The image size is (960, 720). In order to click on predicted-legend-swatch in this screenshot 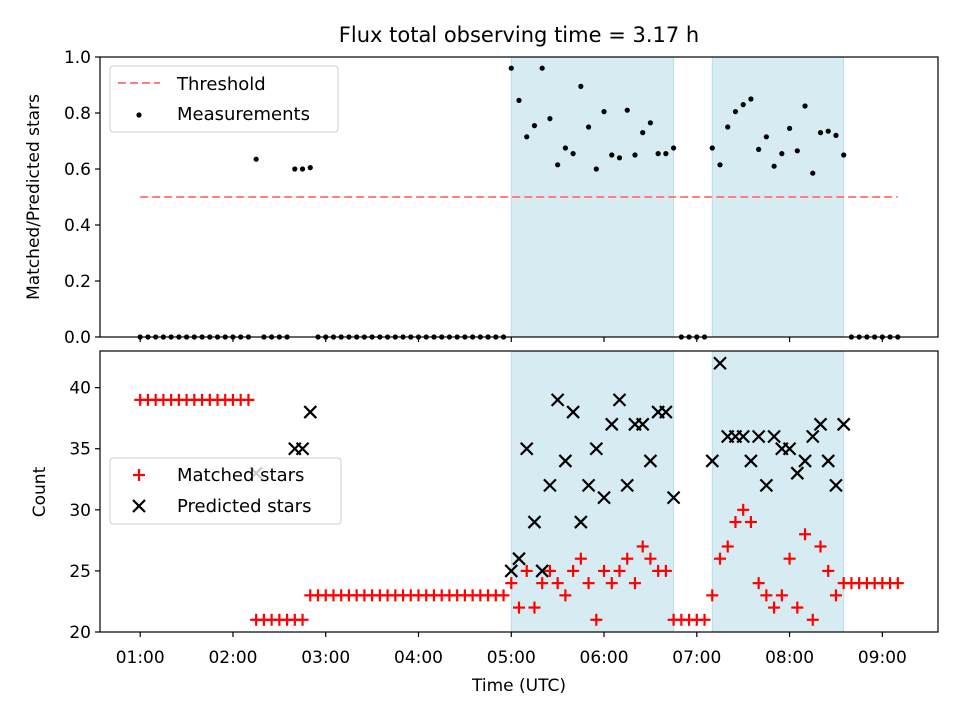, I will do `click(139, 506)`.